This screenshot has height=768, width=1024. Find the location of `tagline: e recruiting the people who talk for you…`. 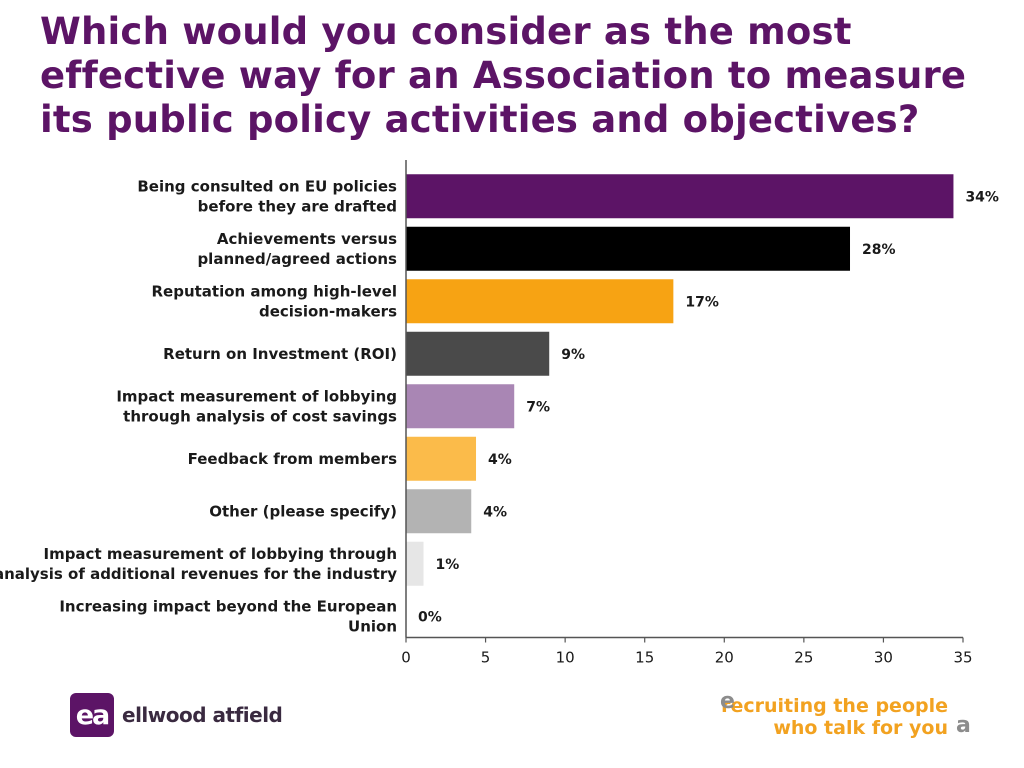

tagline: e recruiting the people who talk for you… is located at coordinates (850, 714).